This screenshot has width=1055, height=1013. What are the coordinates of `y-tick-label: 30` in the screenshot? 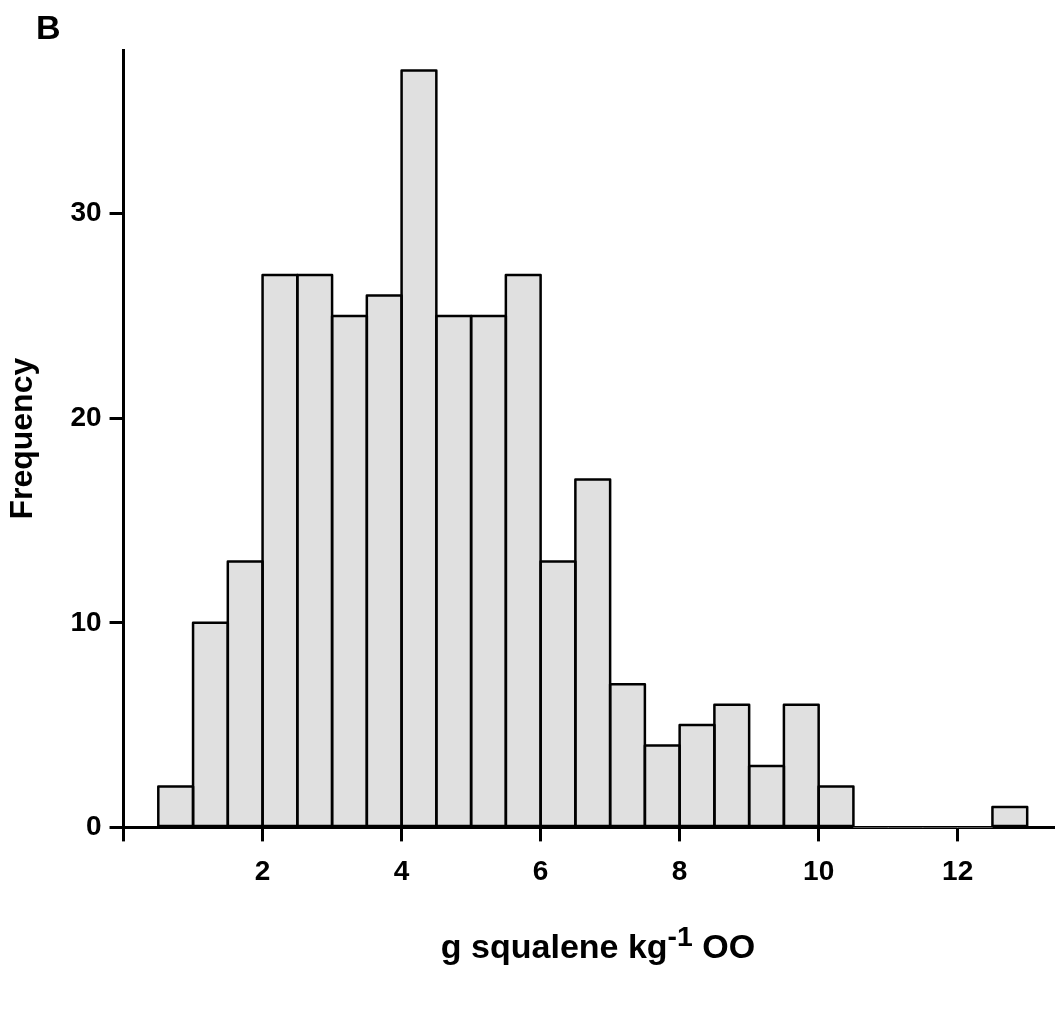 It's located at (86, 212).